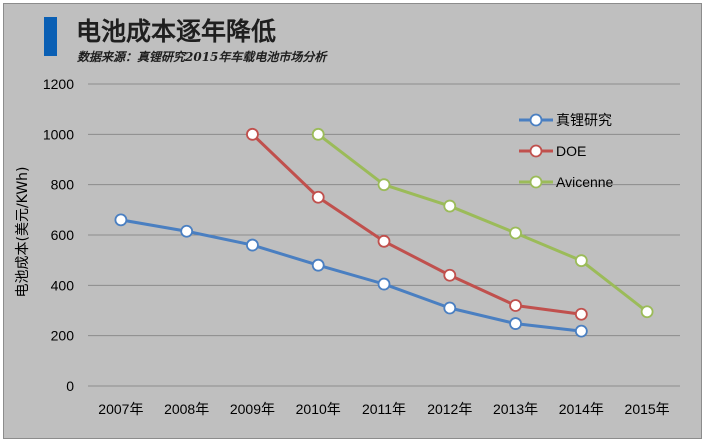 This screenshot has width=706, height=443. What do you see at coordinates (186, 409) in the screenshot?
I see `x-tick-label: 2008年` at bounding box center [186, 409].